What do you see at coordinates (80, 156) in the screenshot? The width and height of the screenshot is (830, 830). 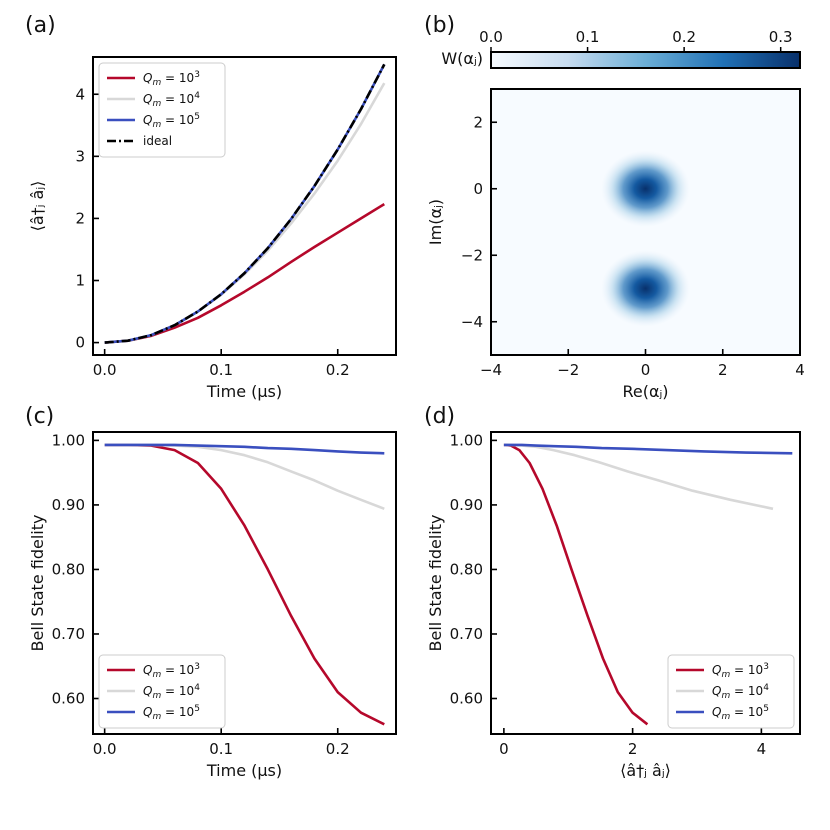 I see `y-tick-label: 3` at bounding box center [80, 156].